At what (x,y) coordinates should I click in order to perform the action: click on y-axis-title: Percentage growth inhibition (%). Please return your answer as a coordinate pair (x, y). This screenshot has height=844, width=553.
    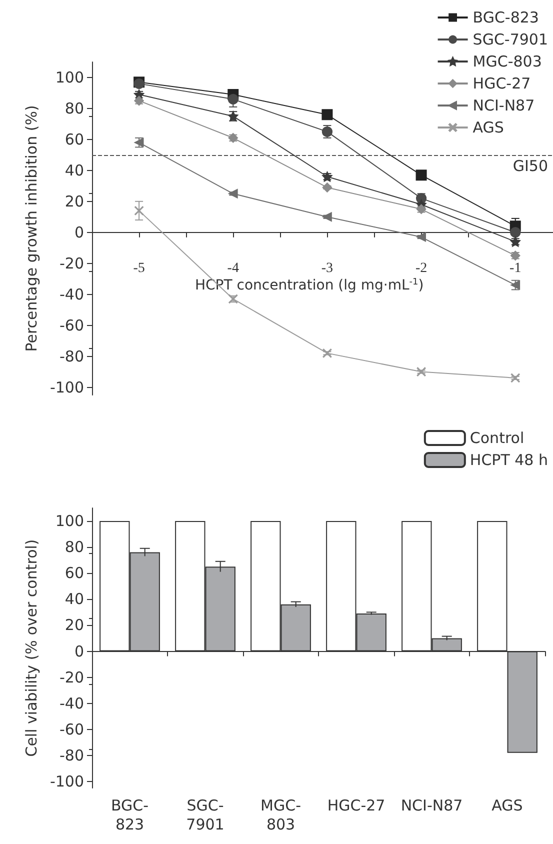
    Looking at the image, I should click on (31, 228).